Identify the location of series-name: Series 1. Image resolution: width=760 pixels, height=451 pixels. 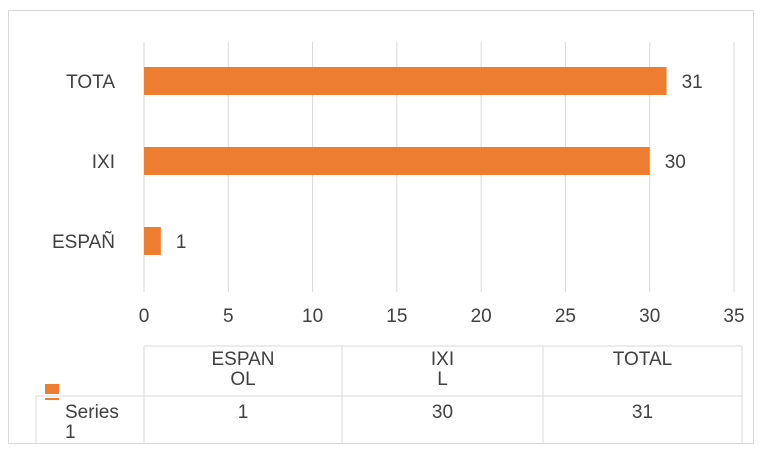
(92, 422).